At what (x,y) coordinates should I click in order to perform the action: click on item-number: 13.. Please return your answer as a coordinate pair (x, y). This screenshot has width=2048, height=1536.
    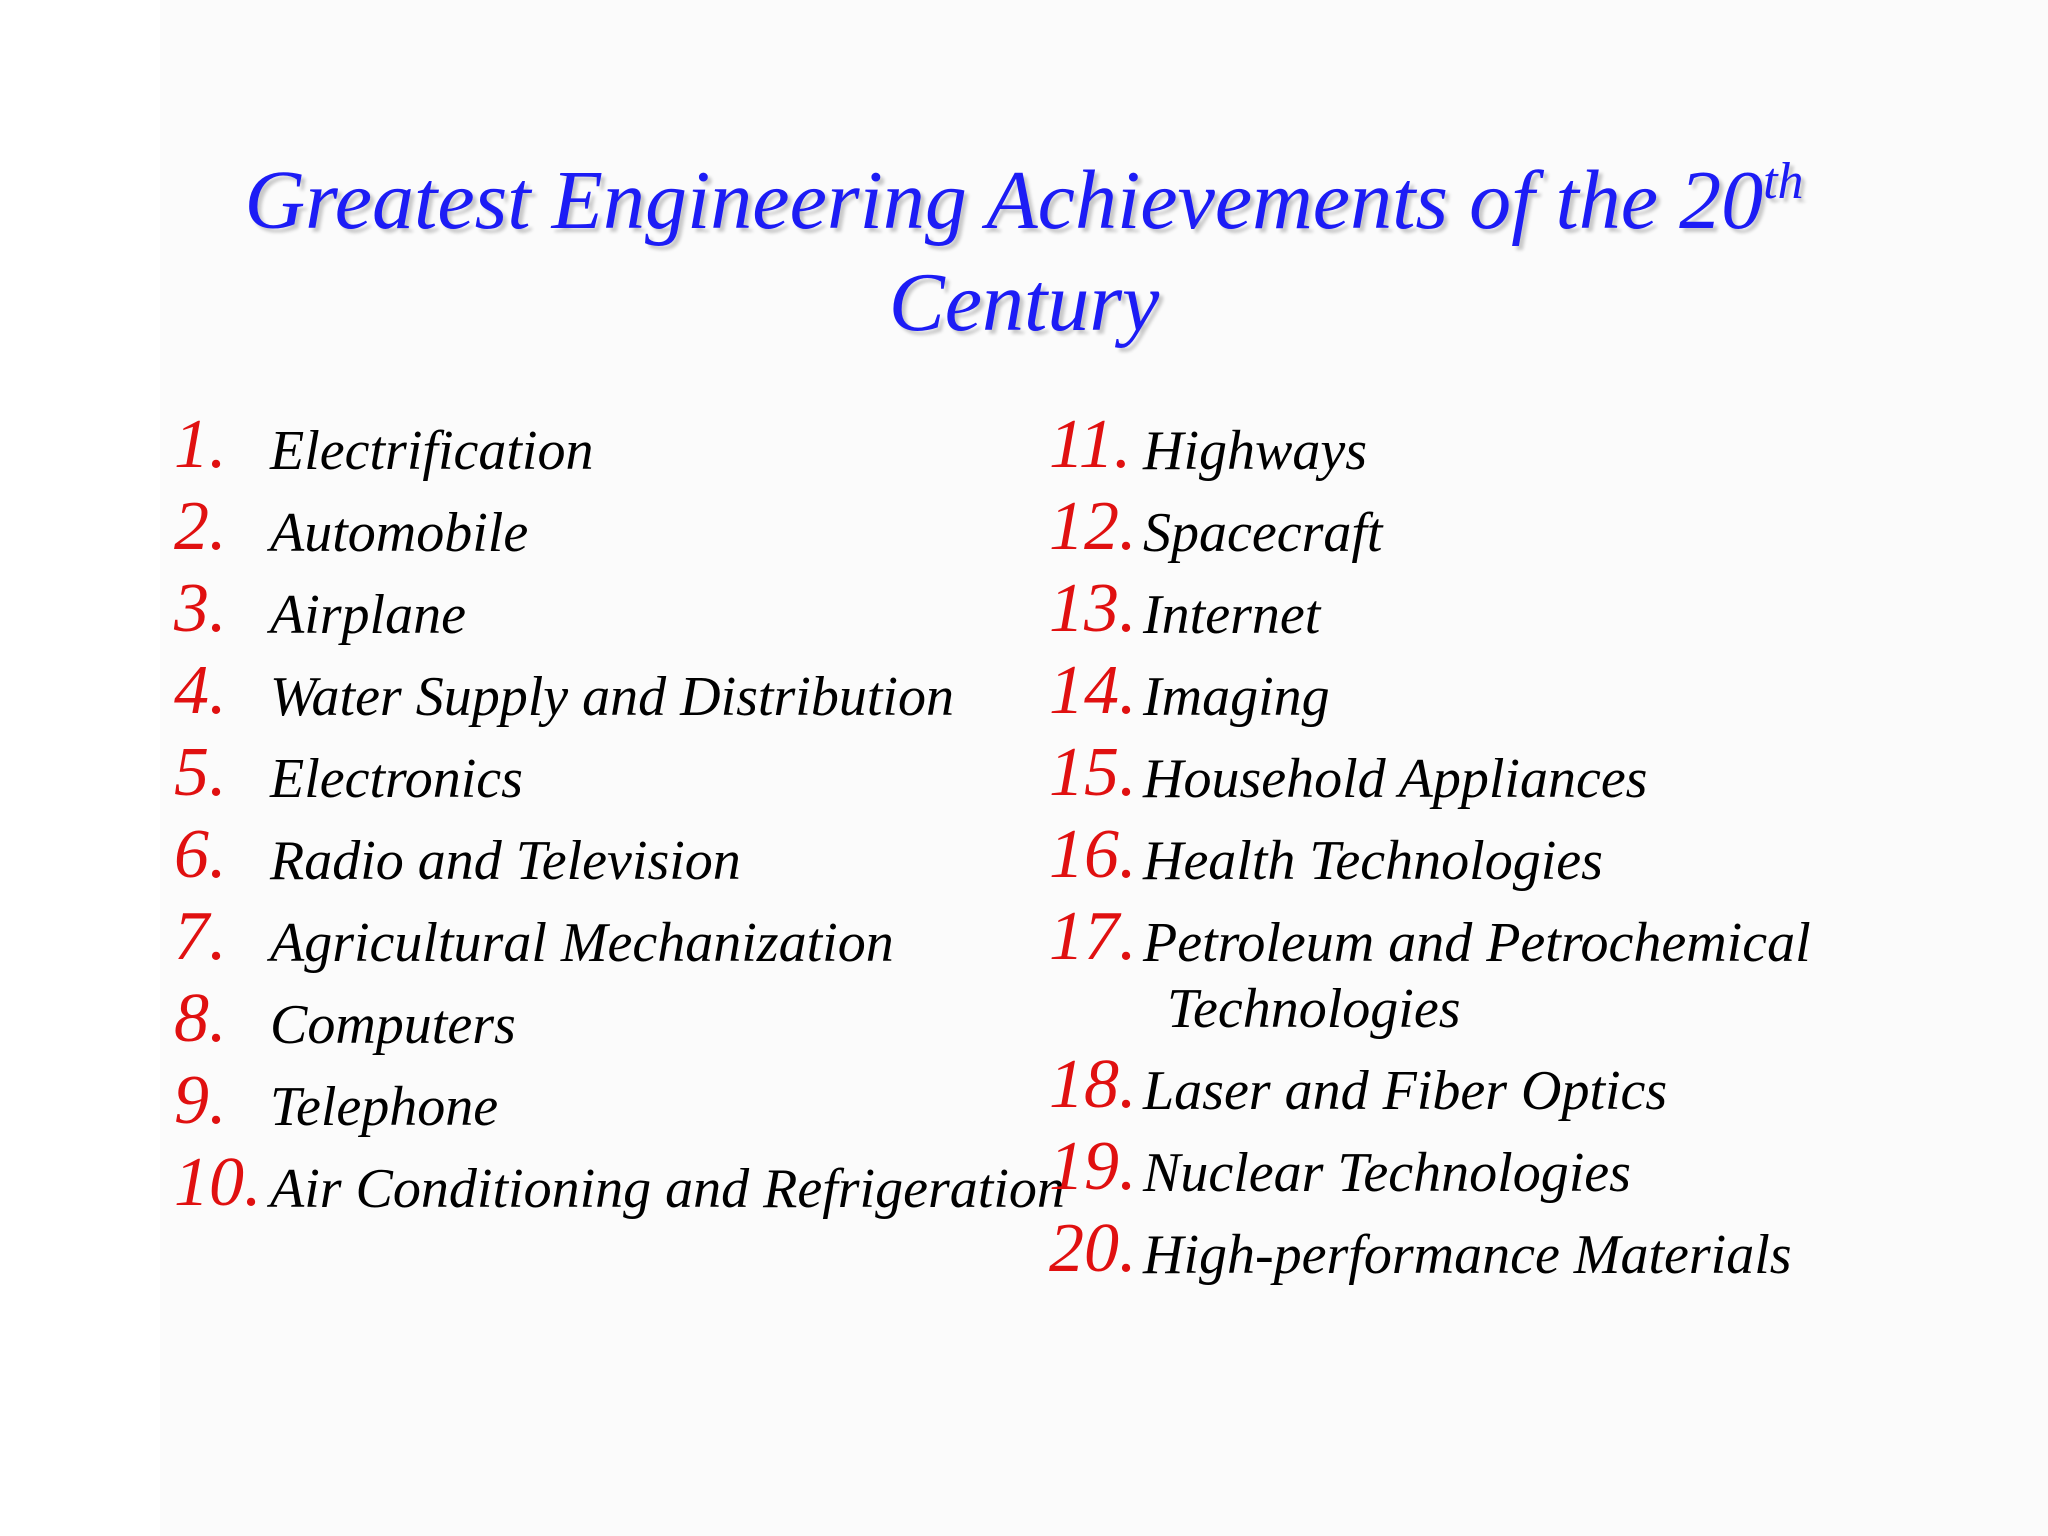
    Looking at the image, I should click on (1093, 608).